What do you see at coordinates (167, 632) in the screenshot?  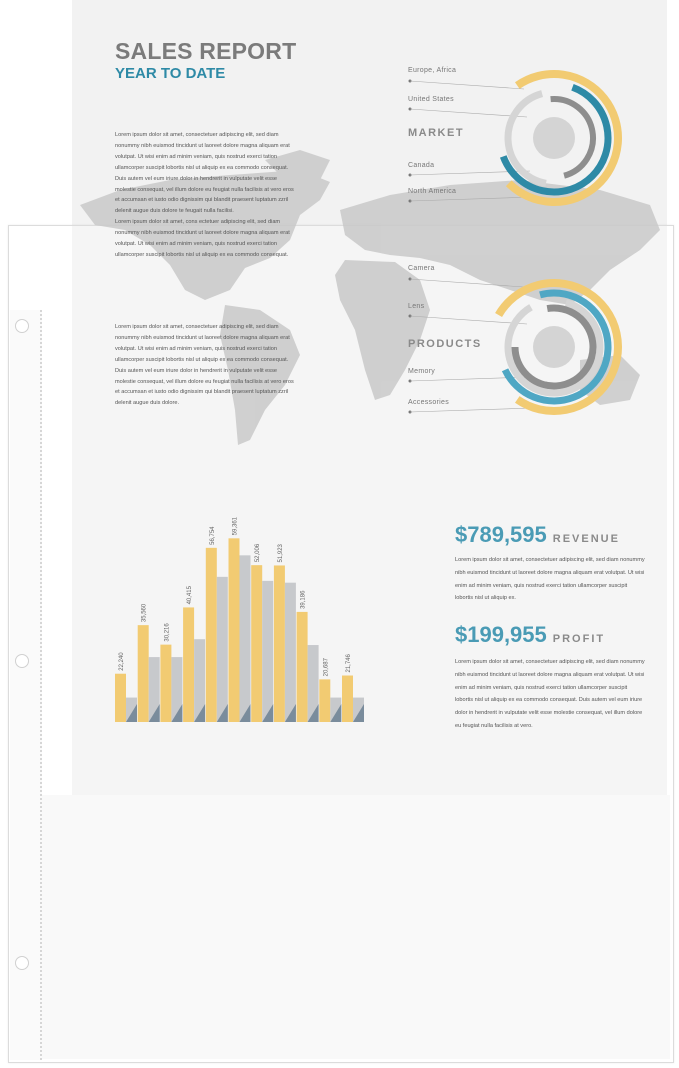 I see `bar-value-label: 30,216` at bounding box center [167, 632].